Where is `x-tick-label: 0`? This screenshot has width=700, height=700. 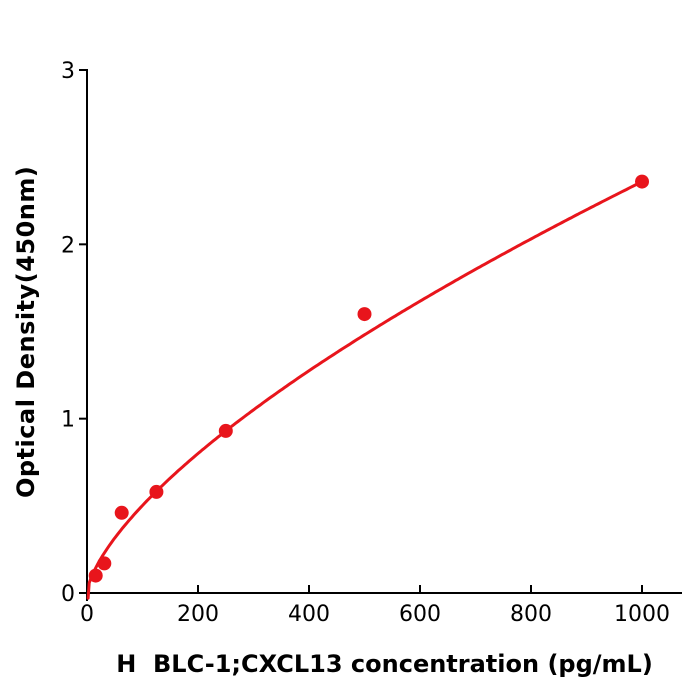 x-tick-label: 0 is located at coordinates (87, 614).